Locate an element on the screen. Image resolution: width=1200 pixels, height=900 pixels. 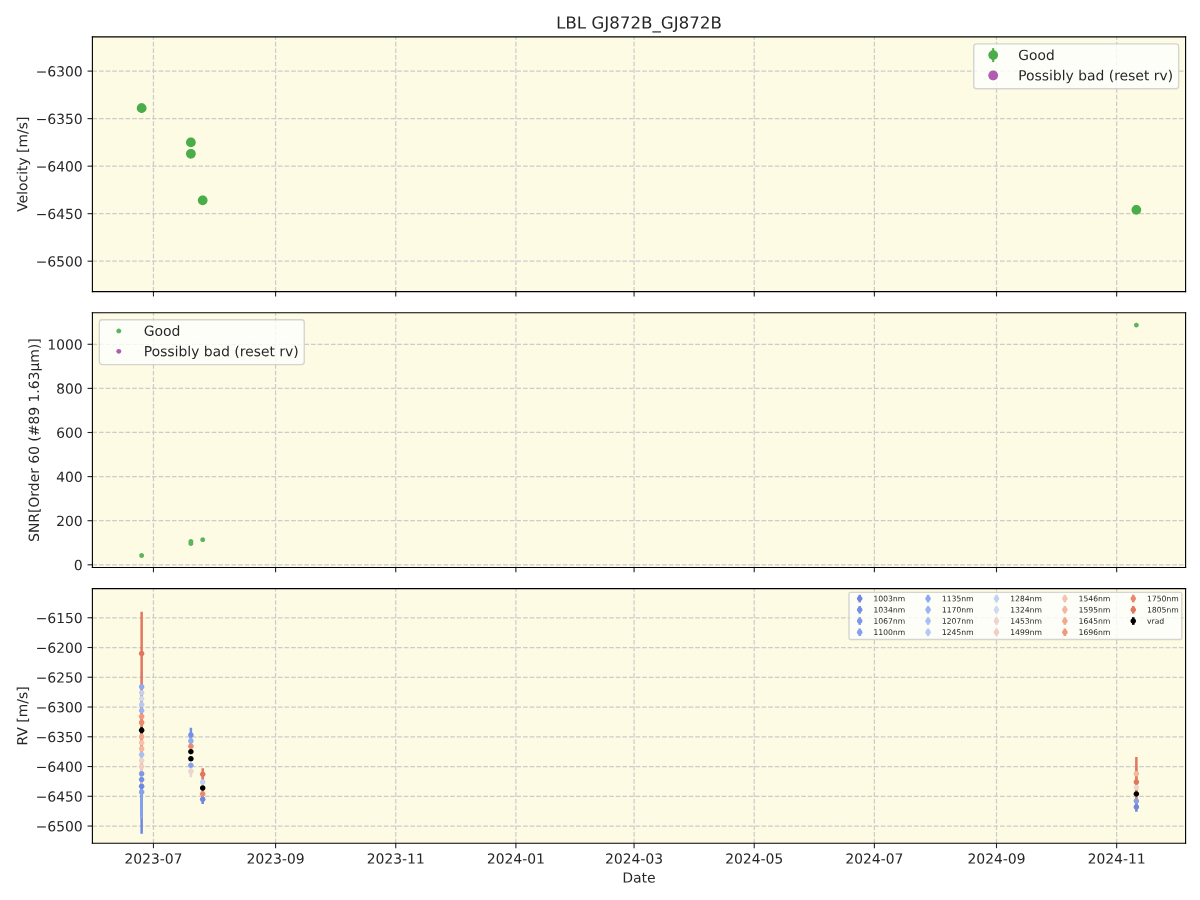
x-tick-label: 2023-11 is located at coordinates (395, 858).